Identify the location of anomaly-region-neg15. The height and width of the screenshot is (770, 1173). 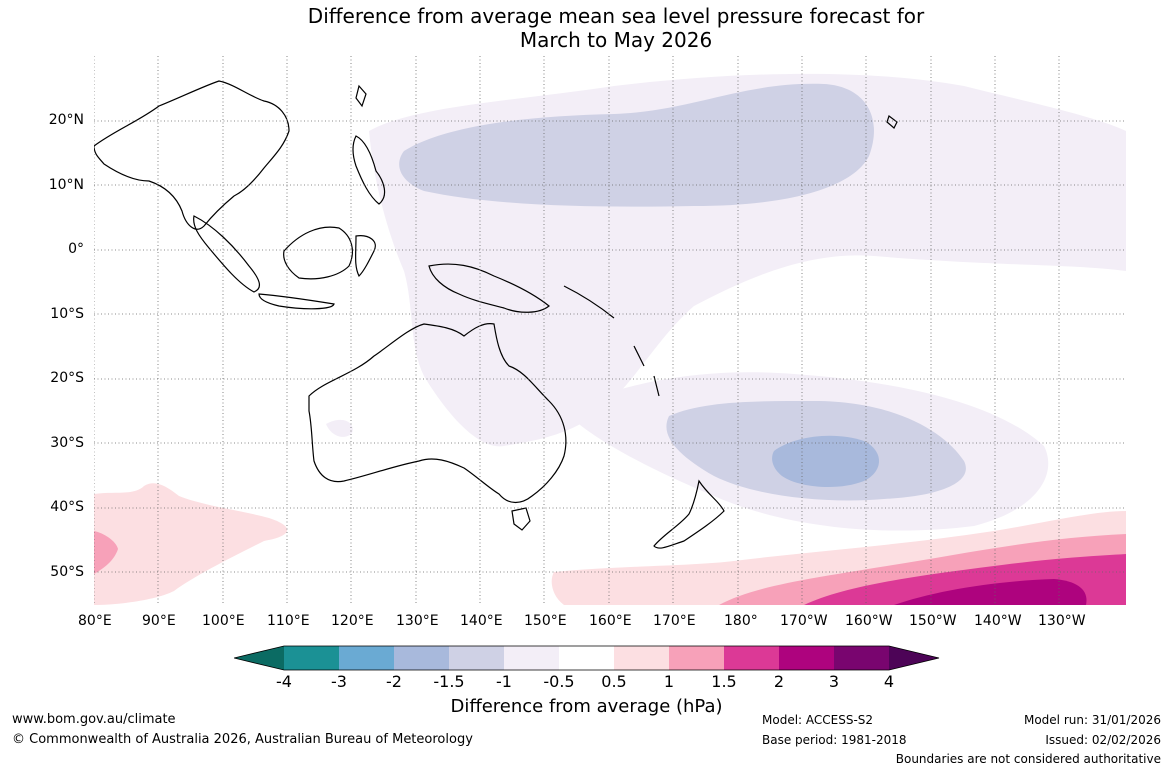
(825, 461).